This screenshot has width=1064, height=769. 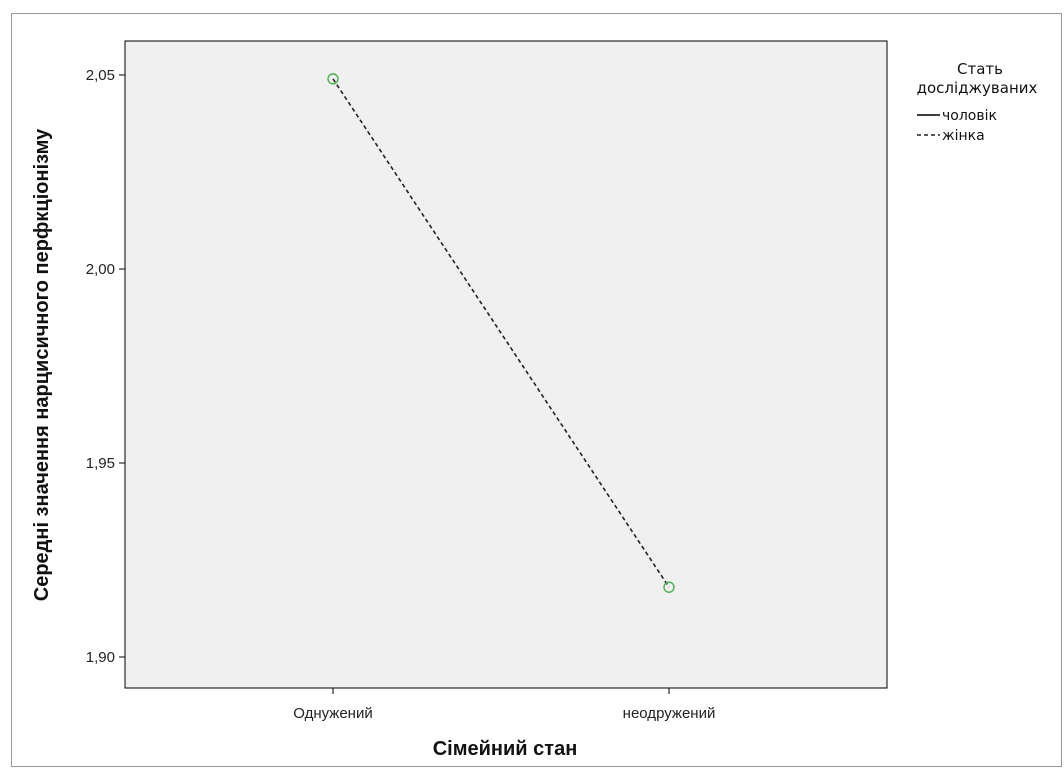 What do you see at coordinates (969, 116) in the screenshot?
I see `legend-label-series-0: чоловік` at bounding box center [969, 116].